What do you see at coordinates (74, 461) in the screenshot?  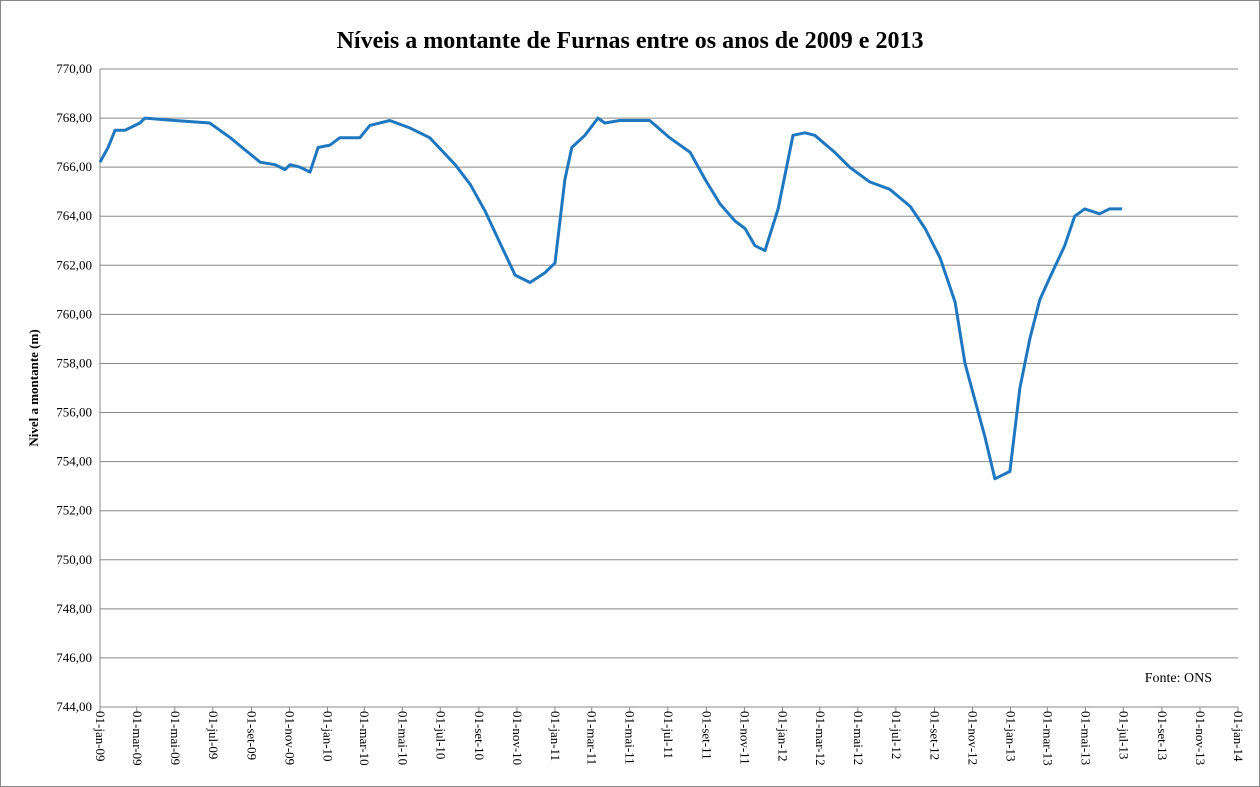 I see `y-tick-label: 754,00` at bounding box center [74, 461].